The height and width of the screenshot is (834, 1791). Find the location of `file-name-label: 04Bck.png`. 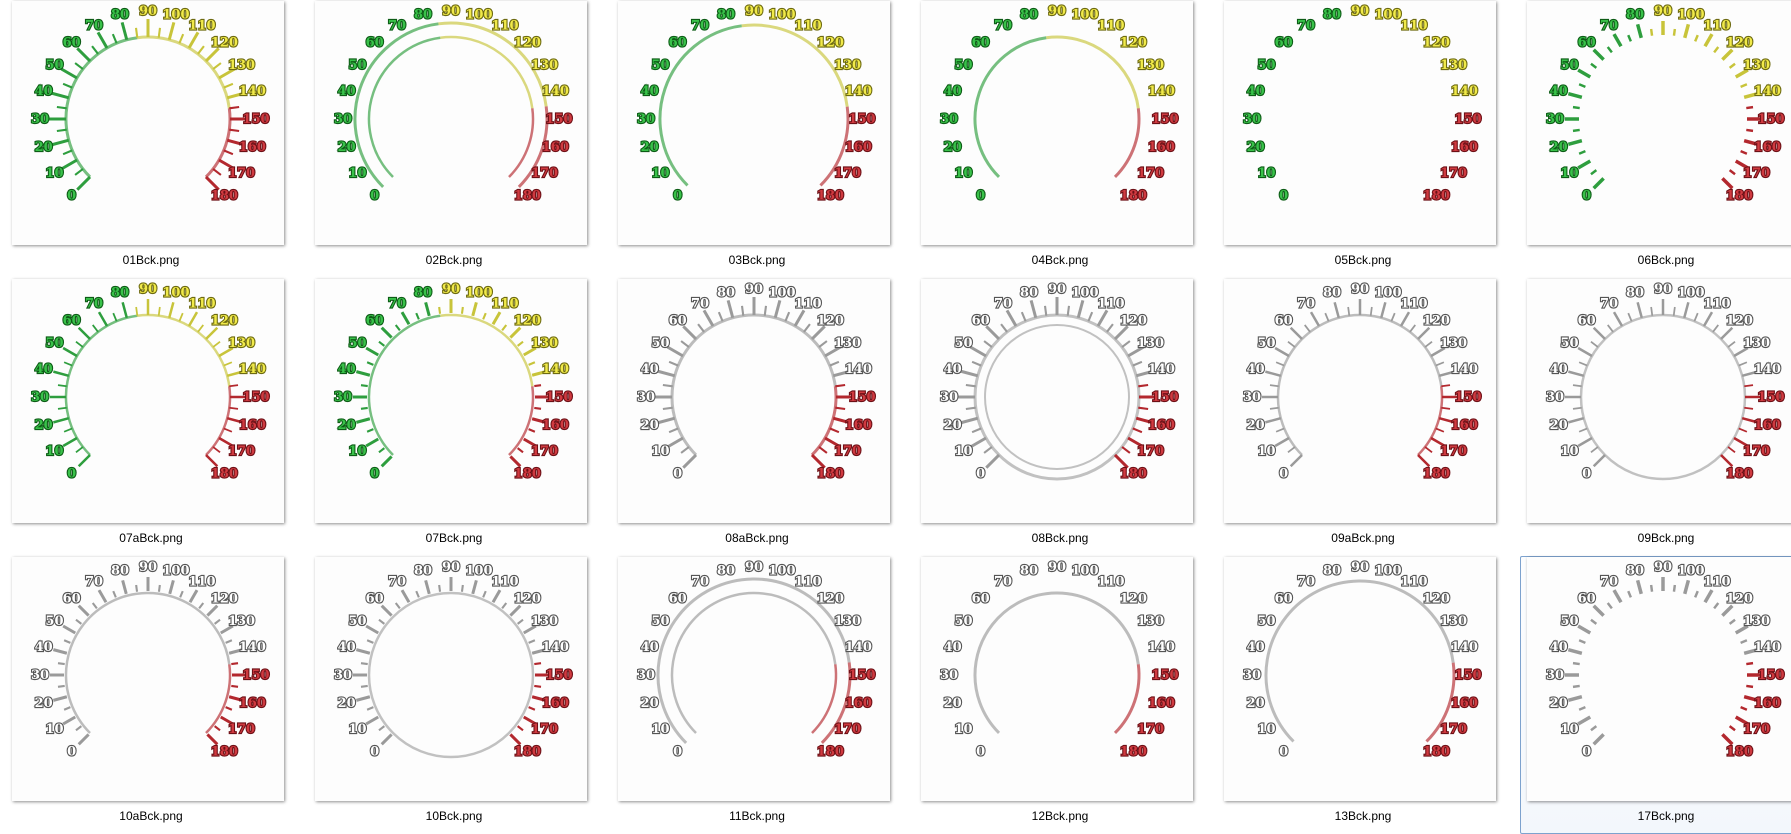

file-name-label: 04Bck.png is located at coordinates (1060, 260).